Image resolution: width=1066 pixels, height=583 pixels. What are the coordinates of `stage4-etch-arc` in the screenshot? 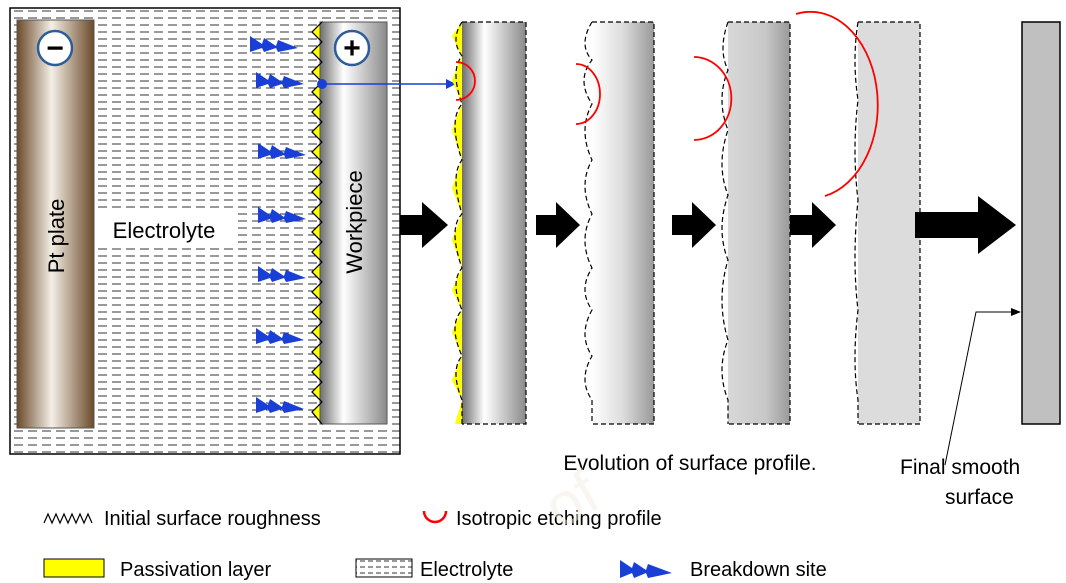 It's located at (837, 103).